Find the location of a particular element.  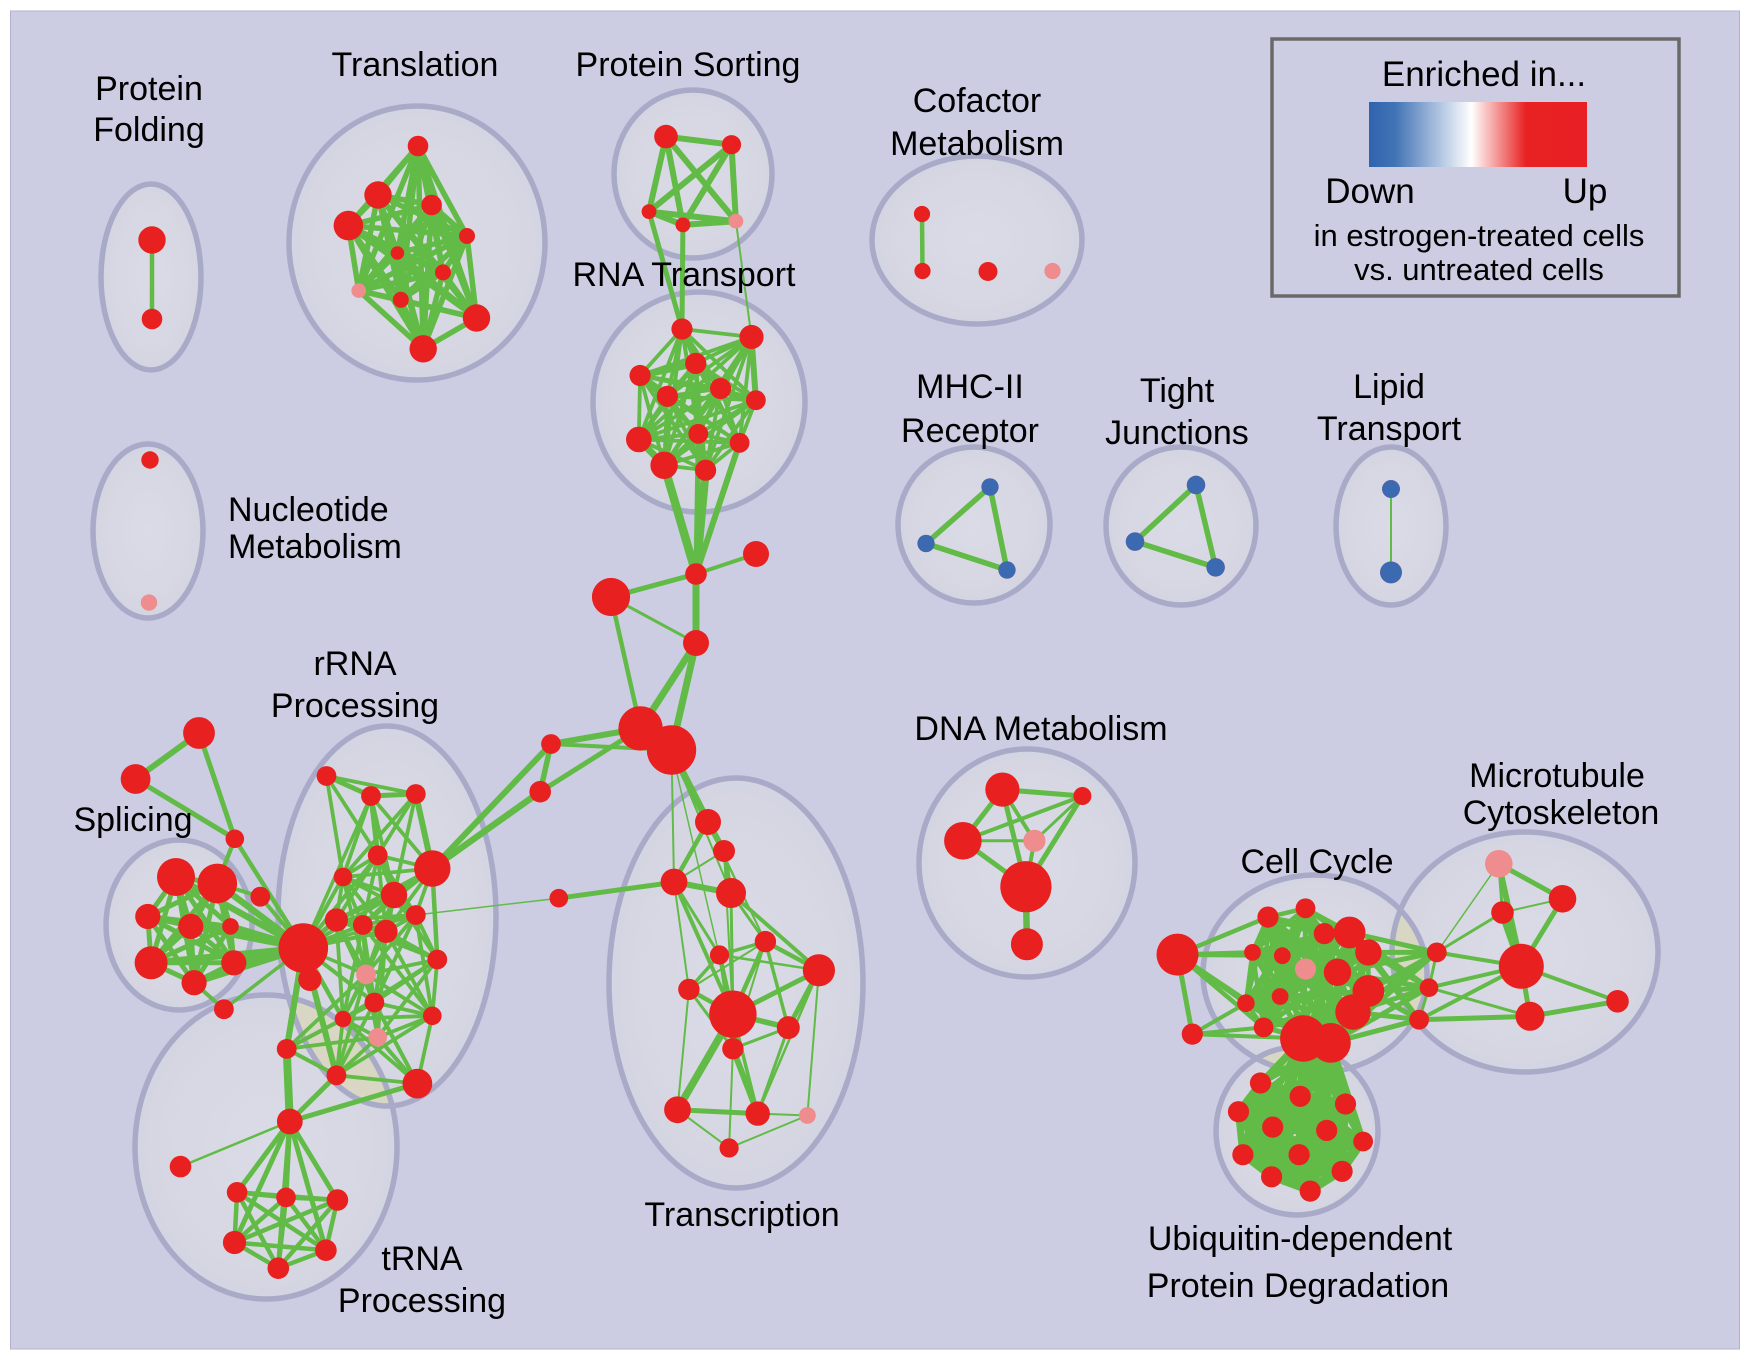

svg-text: Splicing is located at coordinates (132, 820).